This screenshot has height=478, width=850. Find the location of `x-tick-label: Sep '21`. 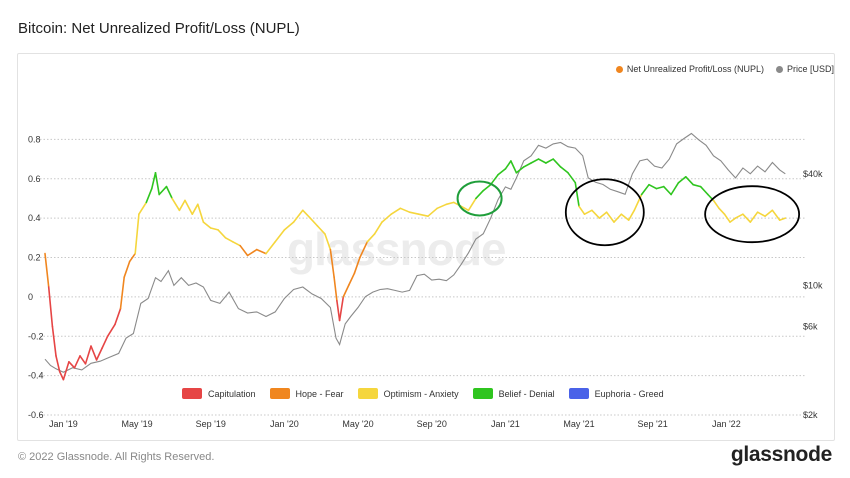

x-tick-label: Sep '21 is located at coordinates (653, 424).